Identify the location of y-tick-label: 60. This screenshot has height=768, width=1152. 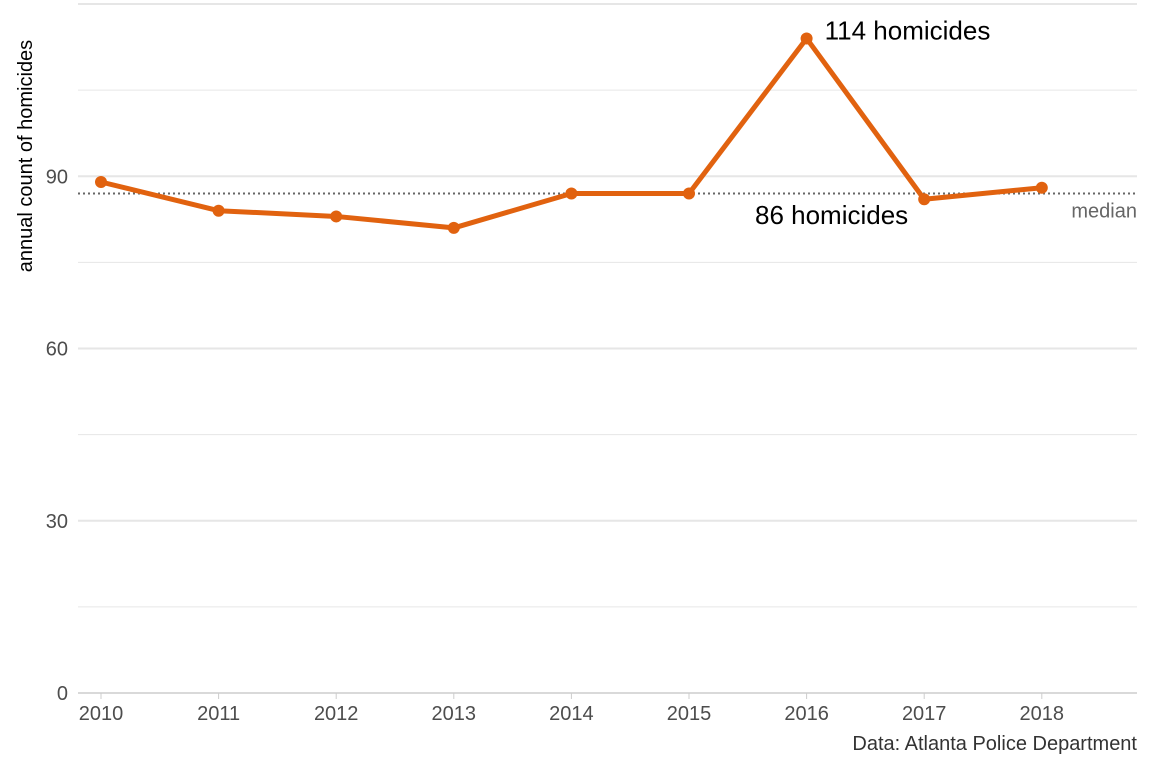
(57, 350).